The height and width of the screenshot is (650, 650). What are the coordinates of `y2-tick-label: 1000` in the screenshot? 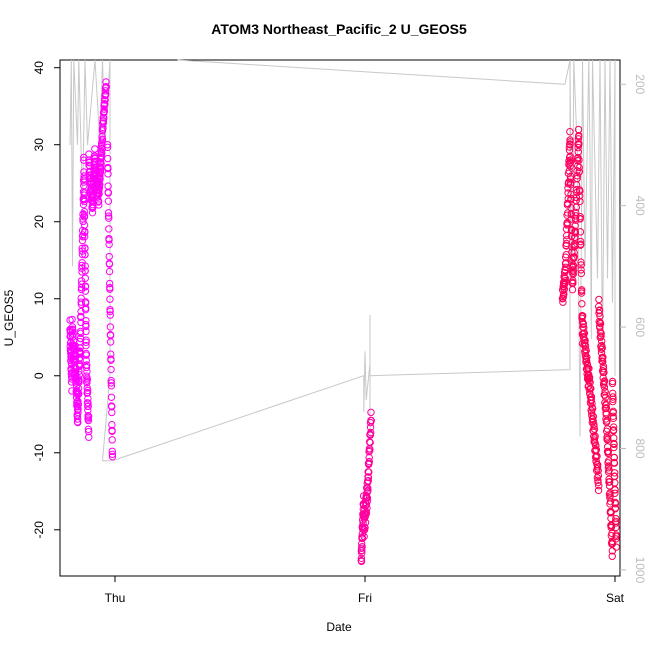 It's located at (640, 570).